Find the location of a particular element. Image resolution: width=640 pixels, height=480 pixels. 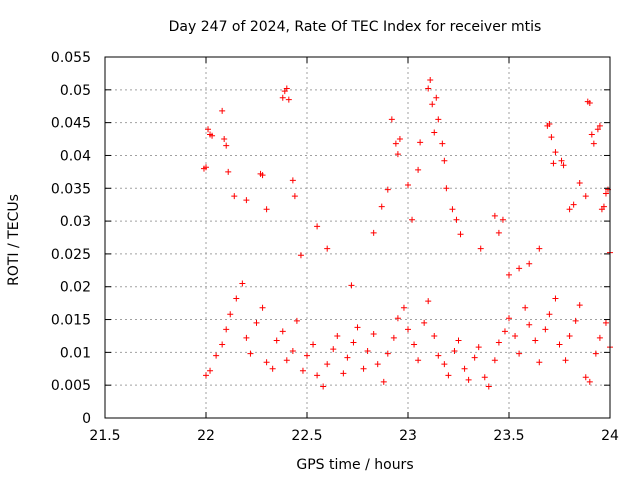

y-tick-label: 0.055 is located at coordinates (71, 58).